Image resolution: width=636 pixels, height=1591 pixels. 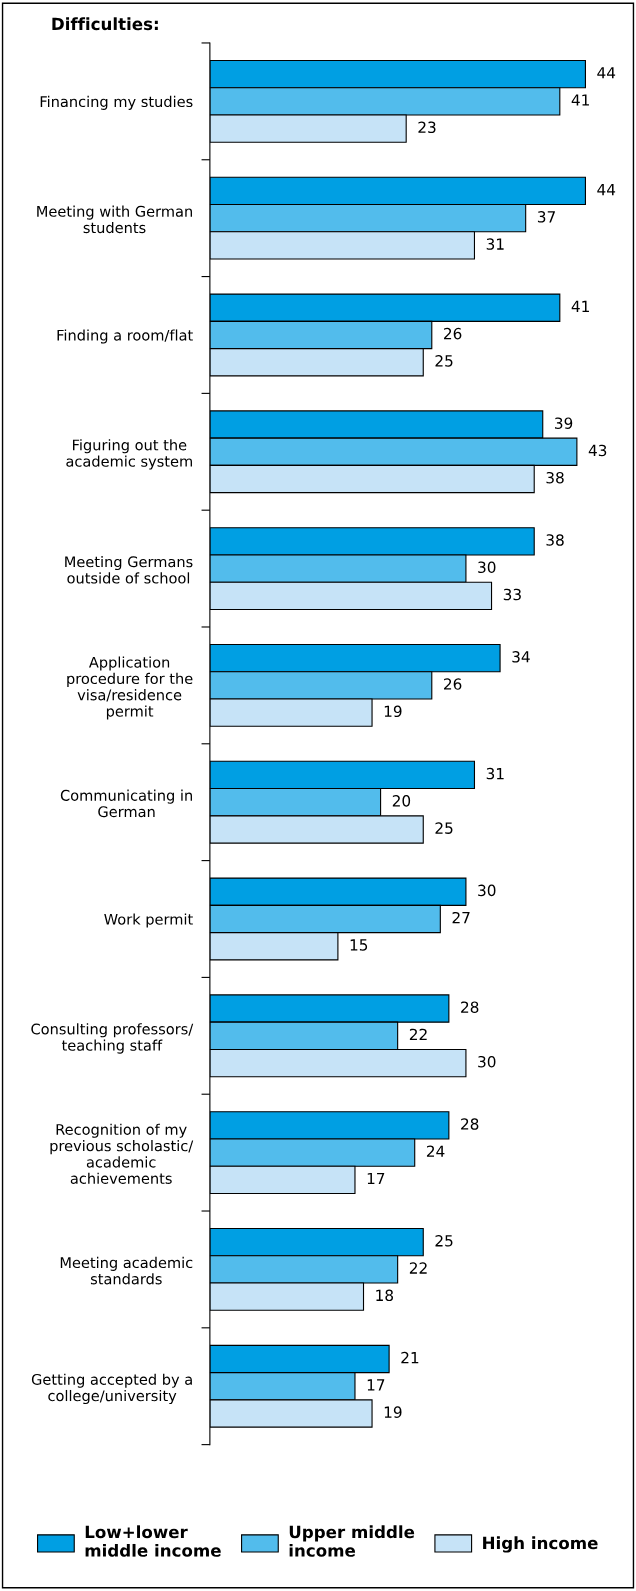 I want to click on data-label: 34, so click(x=521, y=657).